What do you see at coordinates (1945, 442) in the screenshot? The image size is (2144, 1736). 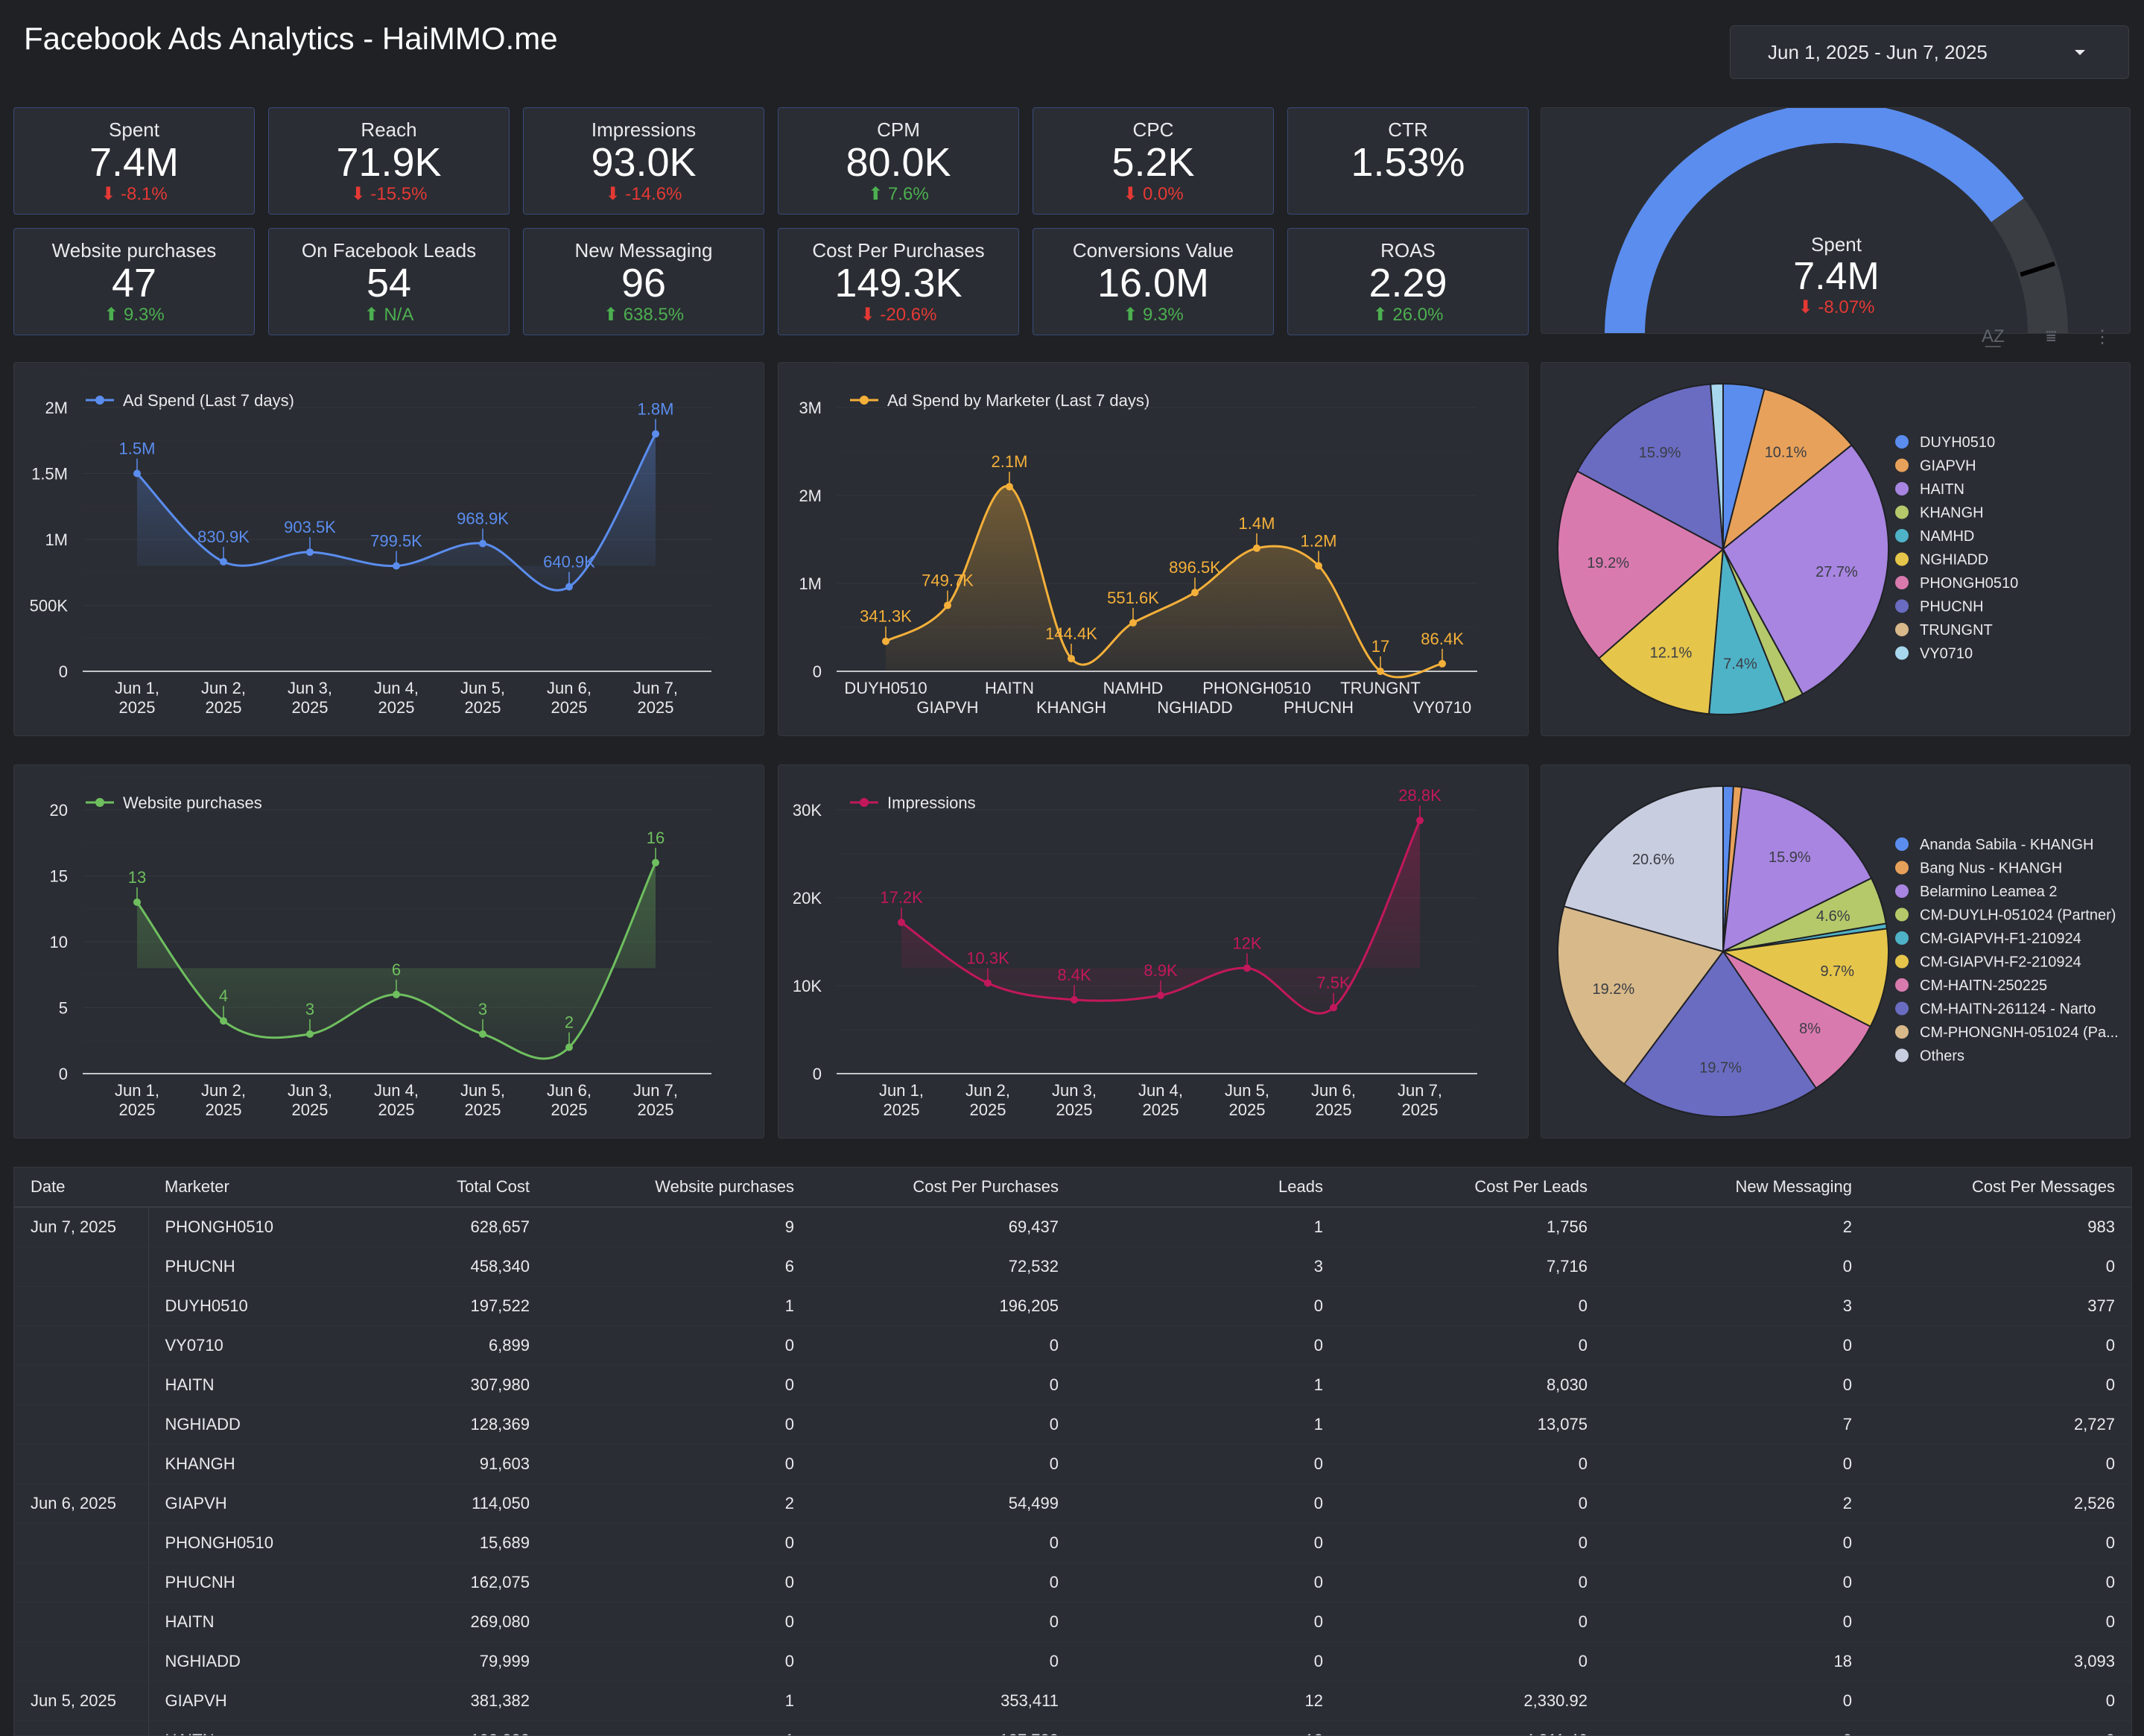 I see `legend-item: DUYH0510` at bounding box center [1945, 442].